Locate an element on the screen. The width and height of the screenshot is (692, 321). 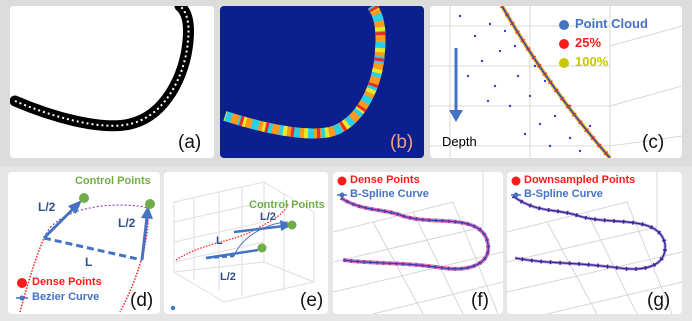
panel-label-b: (b) is located at coordinates (402, 142).